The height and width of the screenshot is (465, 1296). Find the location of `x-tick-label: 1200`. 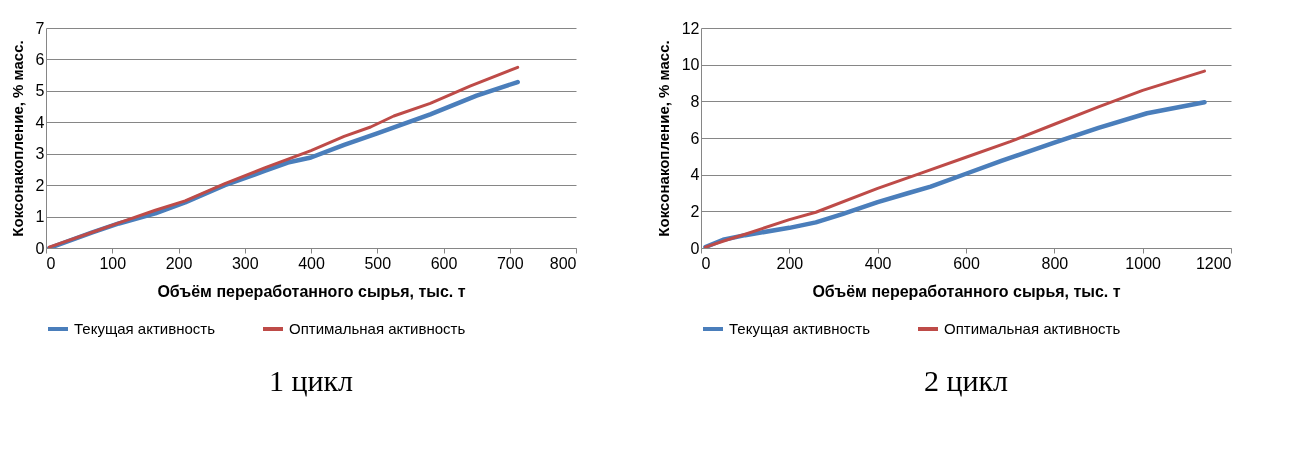

x-tick-label: 1200 is located at coordinates (1213, 263).